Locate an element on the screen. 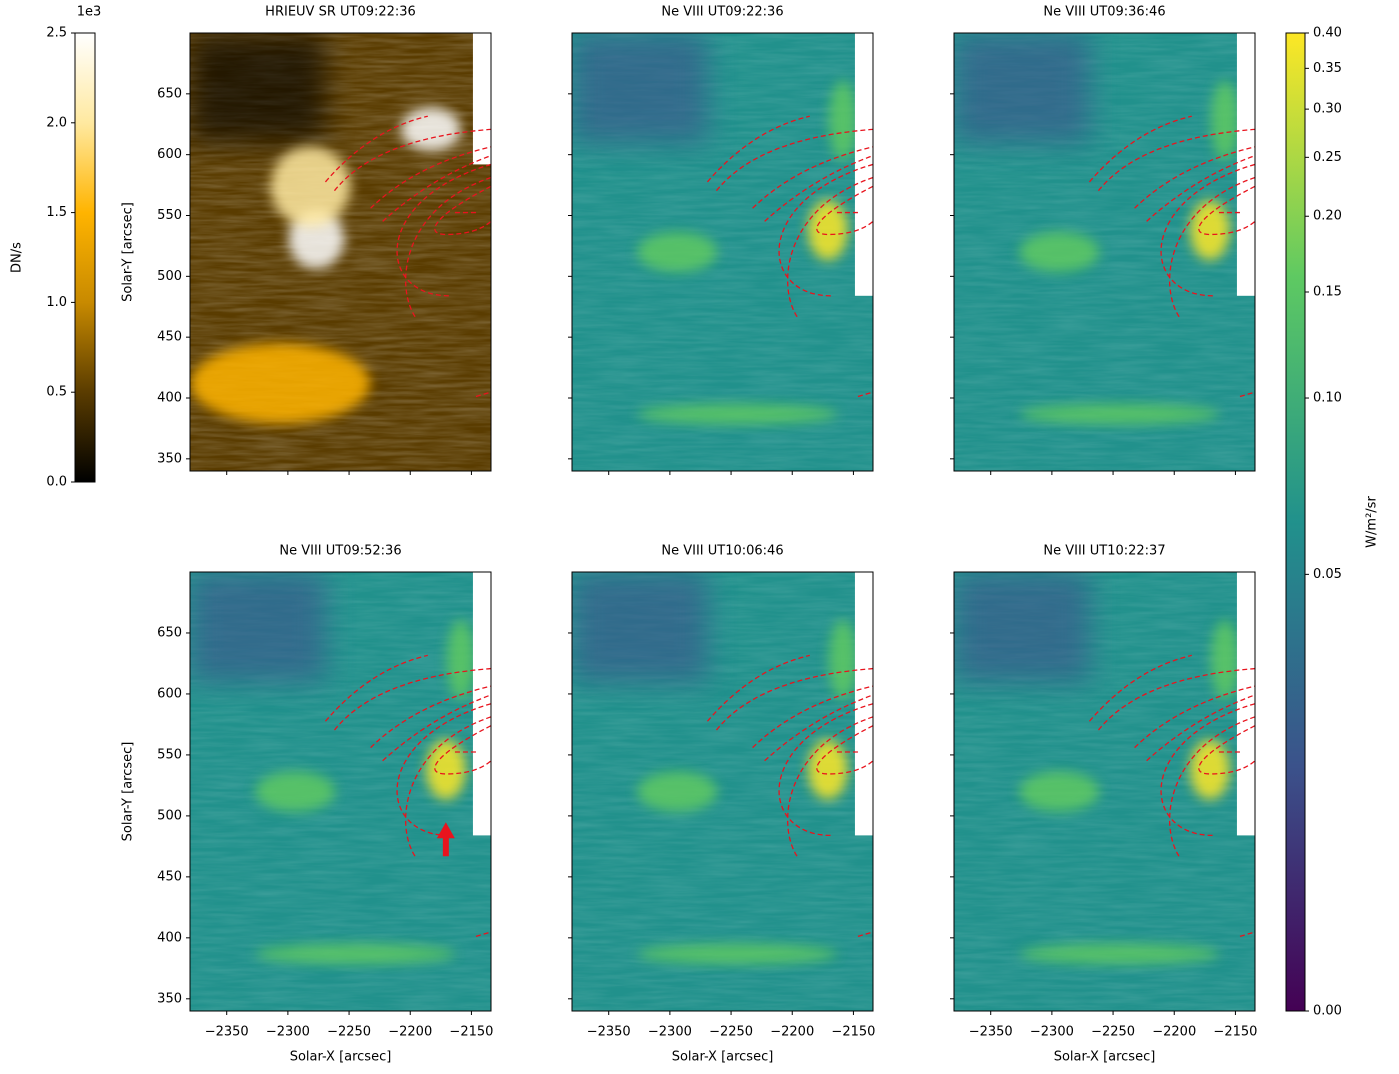 This screenshot has height=1074, width=1399. colorbar-label: DN/s is located at coordinates (17, 257).